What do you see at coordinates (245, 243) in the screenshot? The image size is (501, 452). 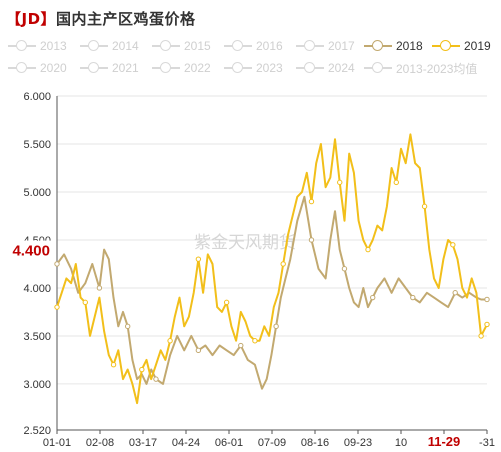 I see `watermark: 紫金天风期货` at bounding box center [245, 243].